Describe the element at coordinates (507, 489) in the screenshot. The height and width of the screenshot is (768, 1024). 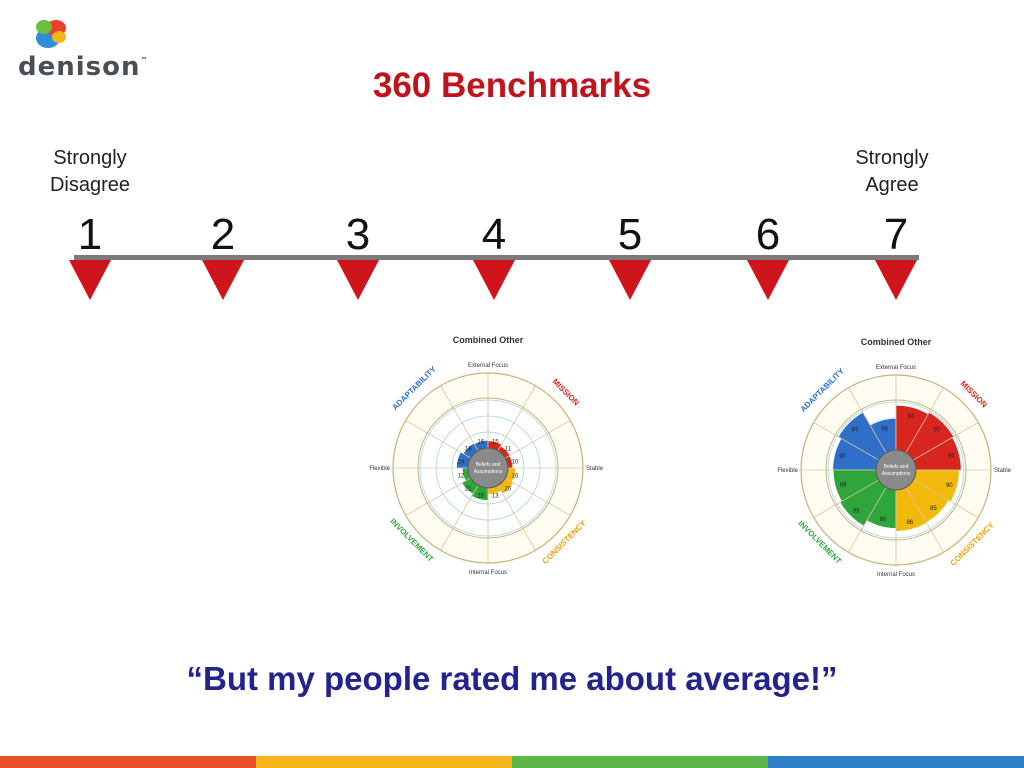
I see `wheel-segment-value: 20` at that location.